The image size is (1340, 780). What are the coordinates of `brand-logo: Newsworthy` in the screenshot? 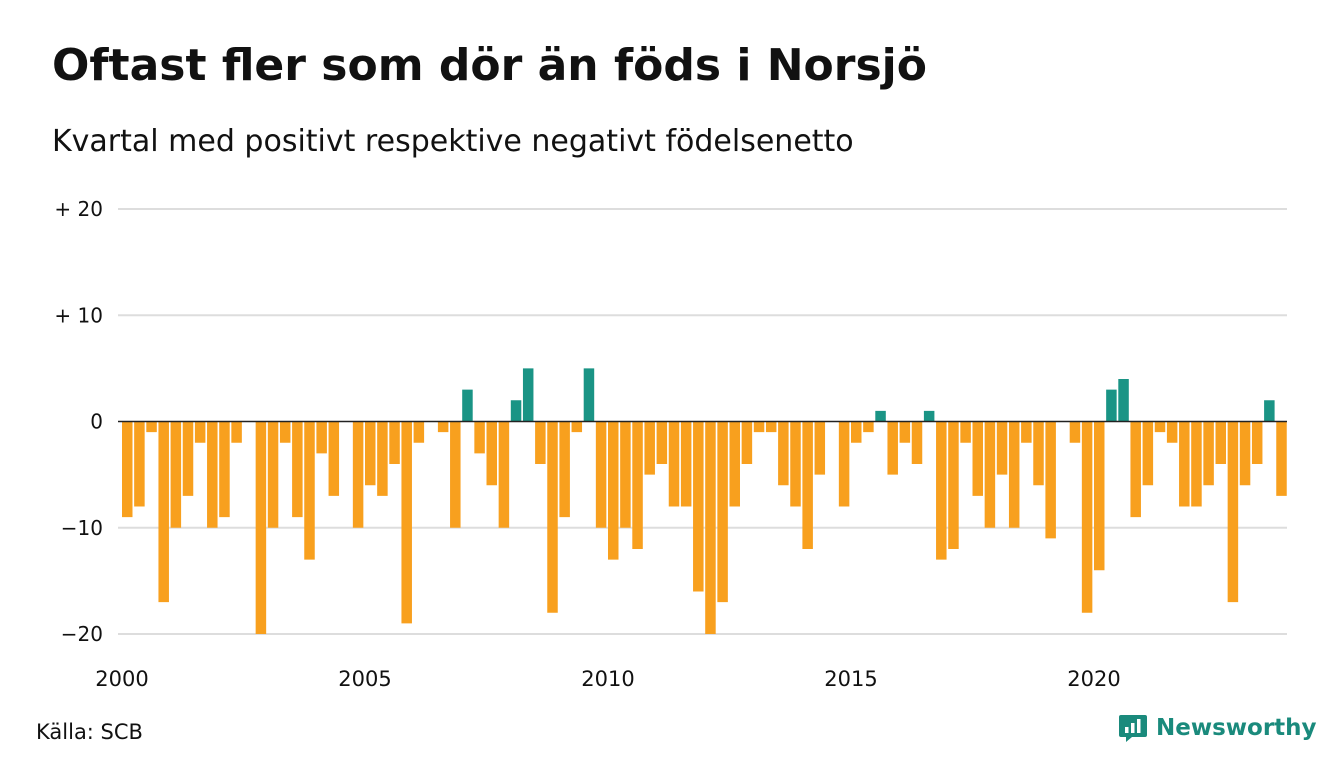 It's located at (1217, 728).